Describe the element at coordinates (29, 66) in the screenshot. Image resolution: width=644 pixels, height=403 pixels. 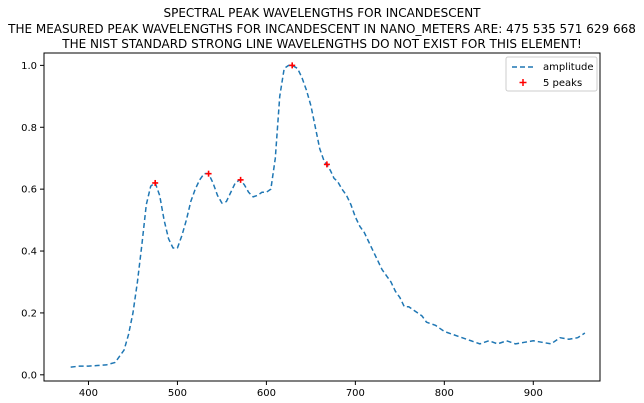
I see `y-tick-label: 1.0` at that location.